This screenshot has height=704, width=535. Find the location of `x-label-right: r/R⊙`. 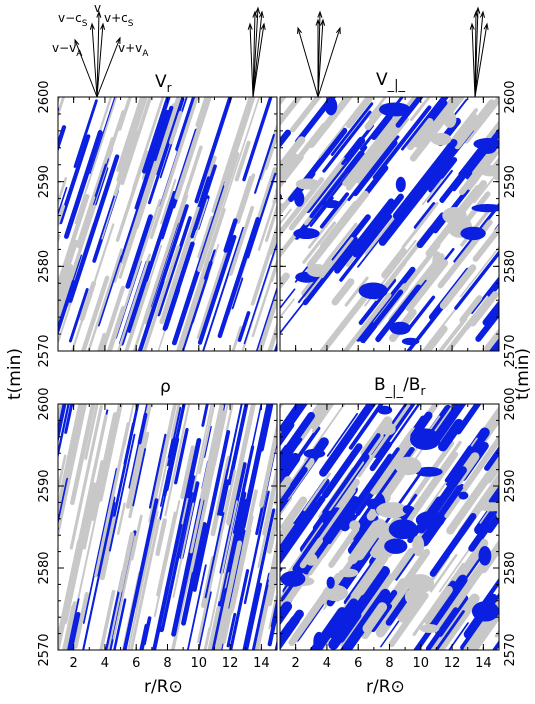

x-label-right: r/R⊙ is located at coordinates (385, 687).